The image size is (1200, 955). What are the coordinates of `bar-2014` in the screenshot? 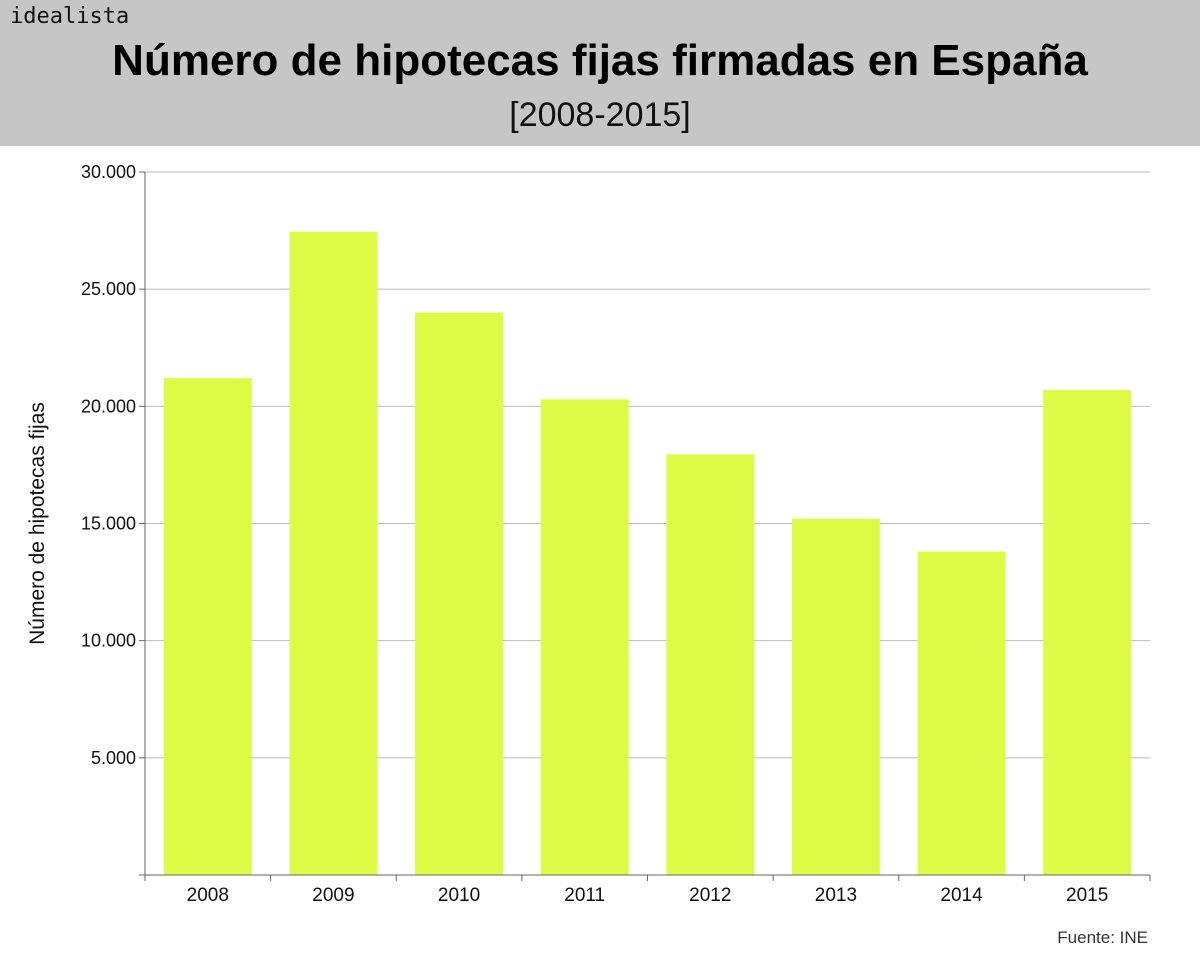 It's located at (961, 713).